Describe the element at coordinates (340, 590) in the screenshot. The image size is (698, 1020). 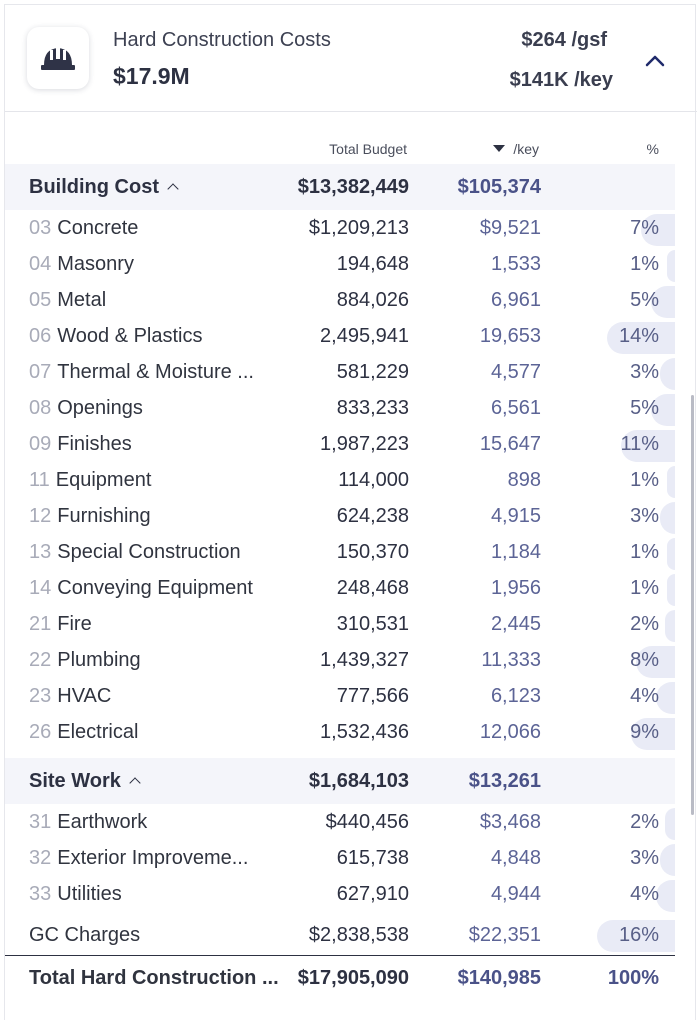
I see `table-row: 14 Conveying Equipment 248,468 1,956 1%` at that location.